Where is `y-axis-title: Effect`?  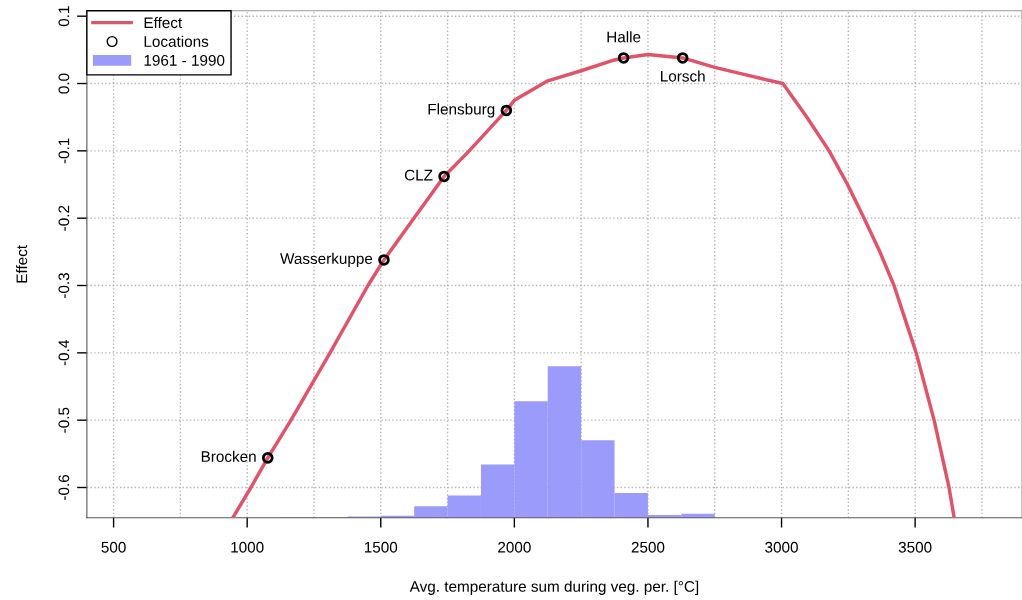 y-axis-title: Effect is located at coordinates (22, 264).